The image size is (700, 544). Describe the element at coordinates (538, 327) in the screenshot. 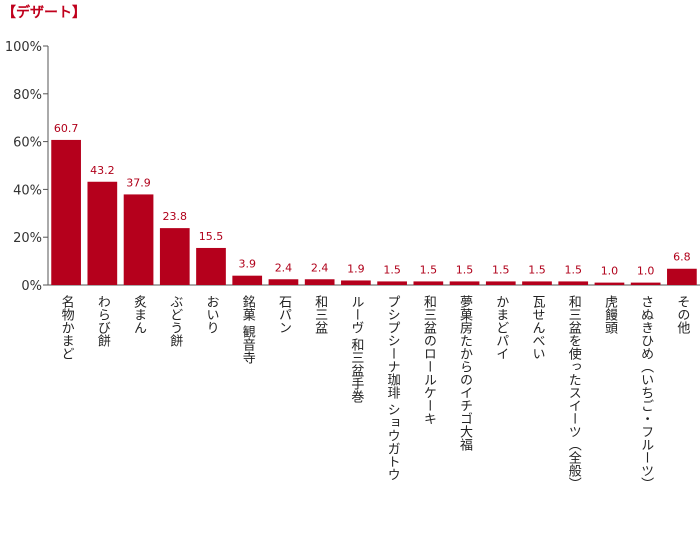

I see `category-label: 瓦せんべい` at that location.